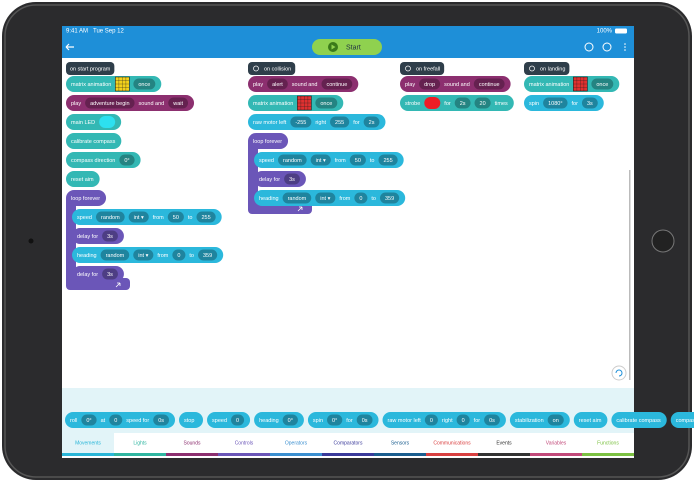 This screenshot has height=487, width=694. Describe the element at coordinates (69, 47) in the screenshot. I see `back-button` at that location.